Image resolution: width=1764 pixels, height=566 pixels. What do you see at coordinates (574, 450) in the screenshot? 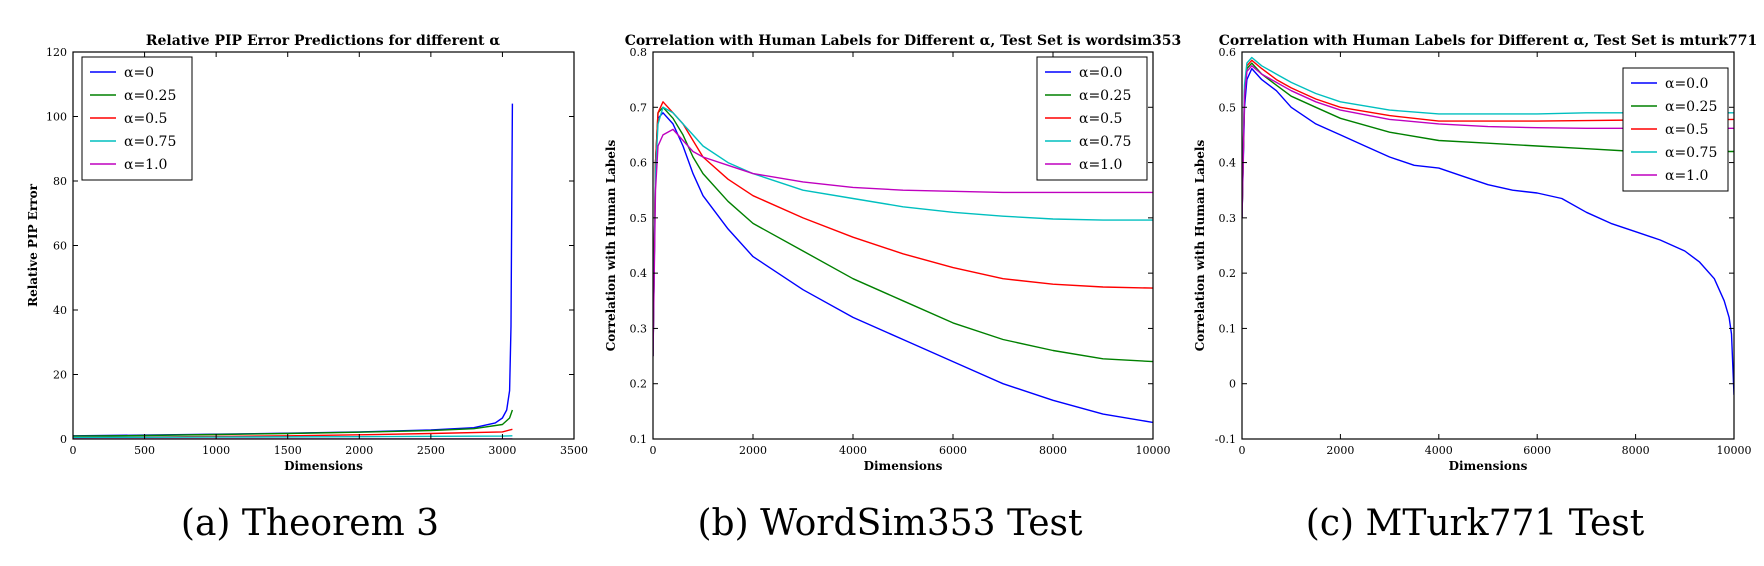
I see `x-tick-label: 3500` at bounding box center [574, 450].